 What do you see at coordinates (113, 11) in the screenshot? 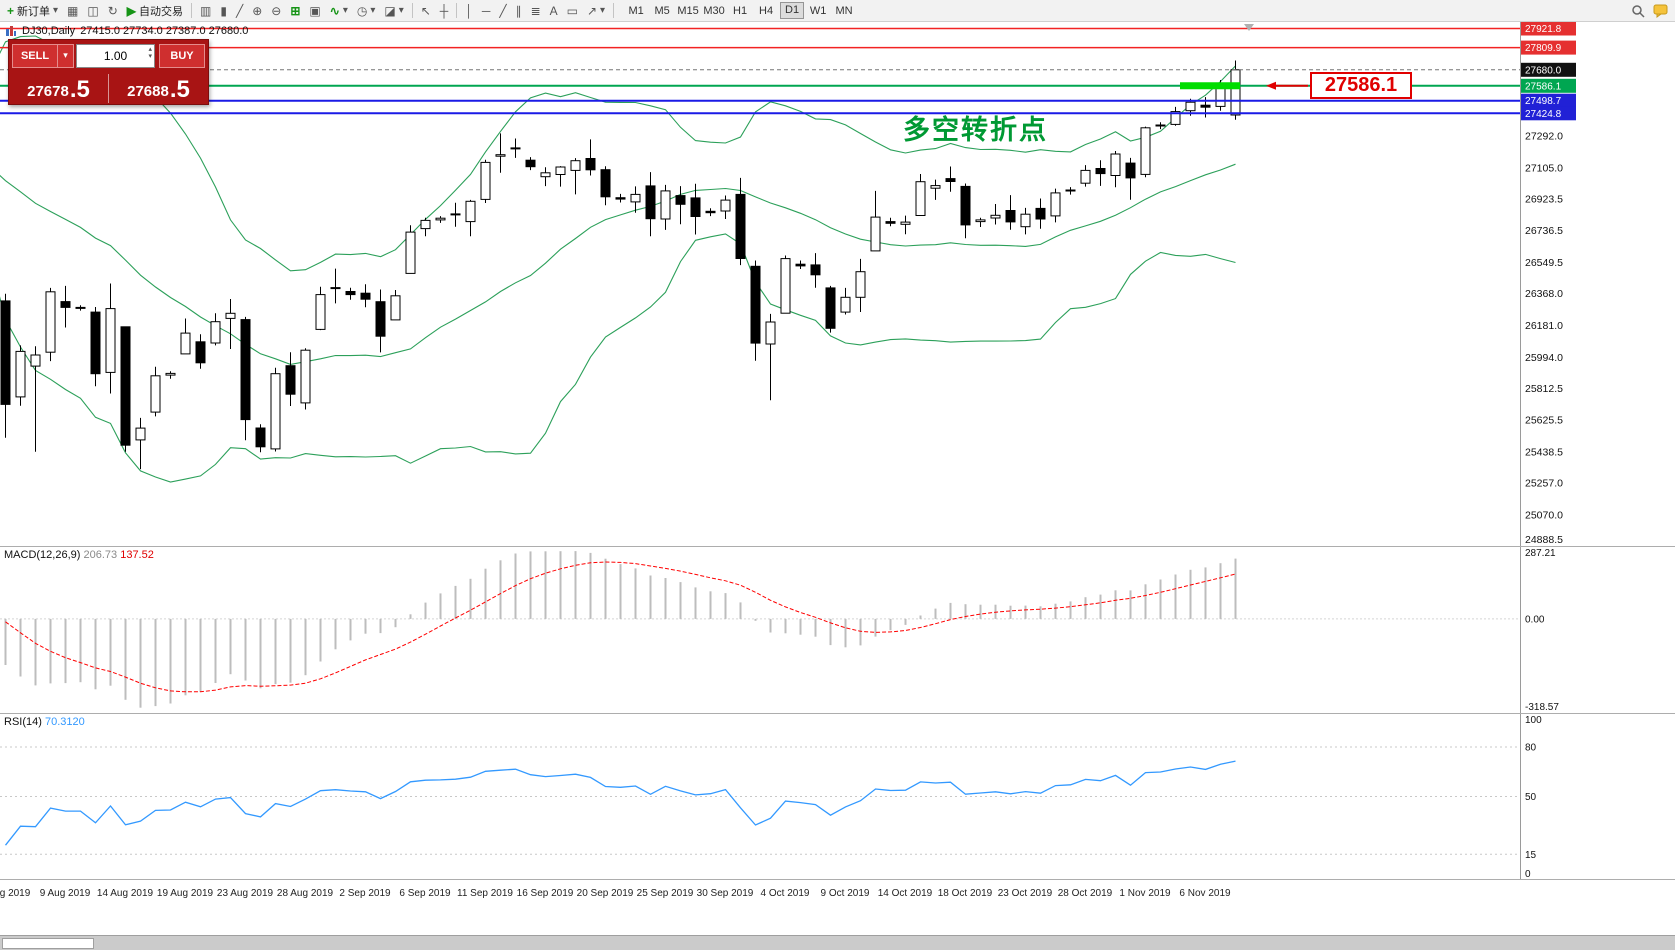
I see `refresh-button: ↻` at bounding box center [113, 11].